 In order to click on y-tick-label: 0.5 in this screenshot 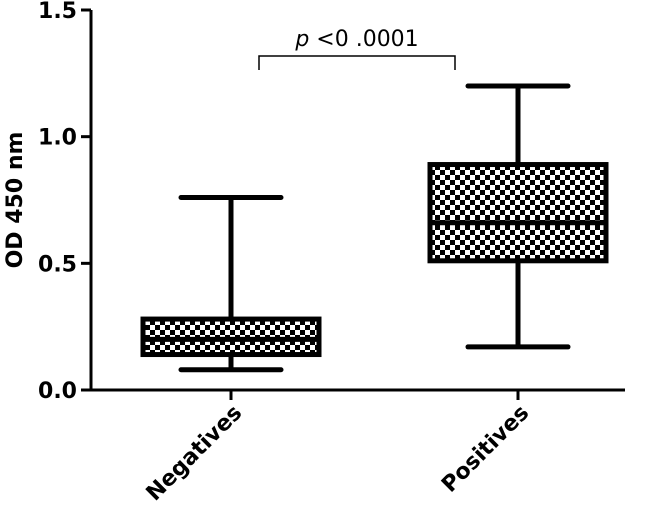, I will do `click(57, 264)`.